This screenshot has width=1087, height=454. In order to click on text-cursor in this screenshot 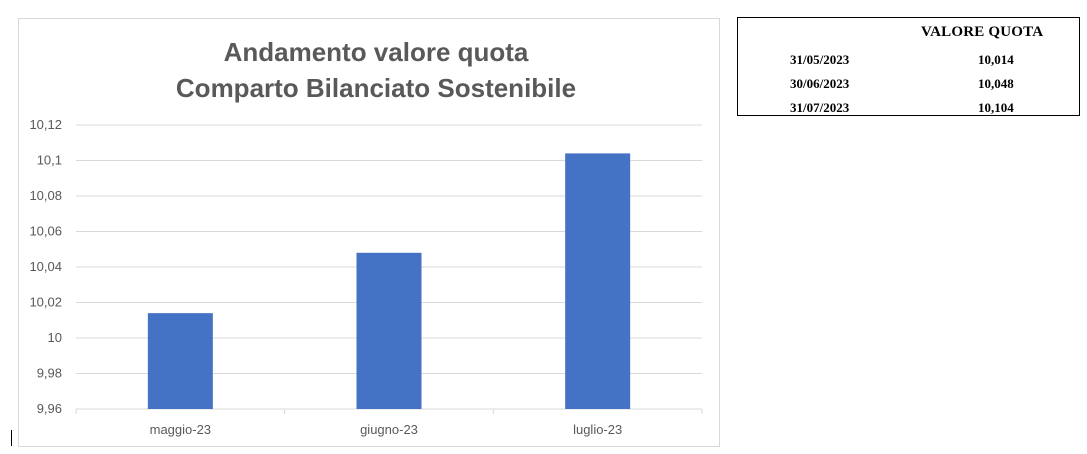, I will do `click(11, 438)`.